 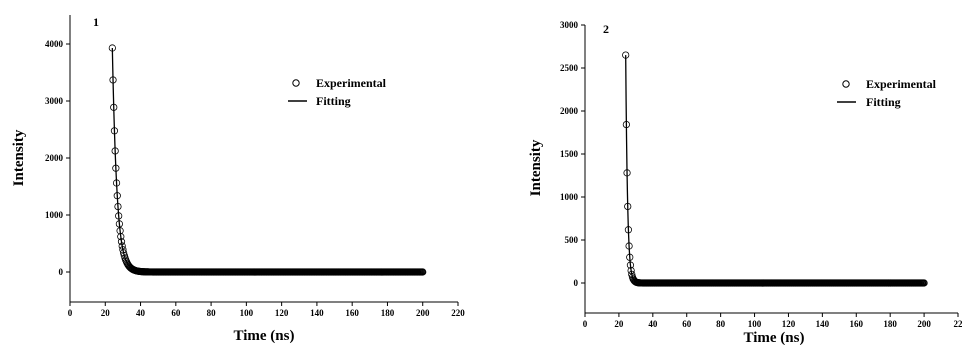 What do you see at coordinates (54, 44) in the screenshot?
I see `y-tick-label: 4000` at bounding box center [54, 44].